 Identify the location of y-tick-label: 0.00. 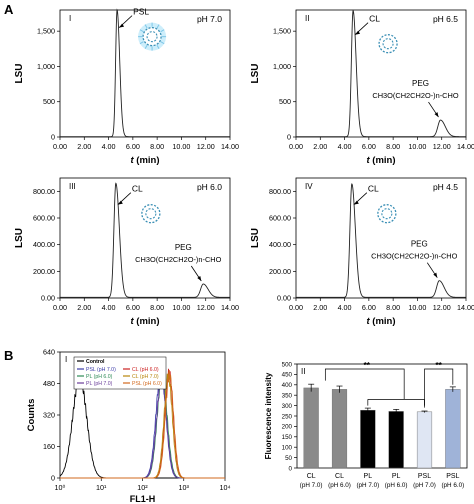
(48, 298).